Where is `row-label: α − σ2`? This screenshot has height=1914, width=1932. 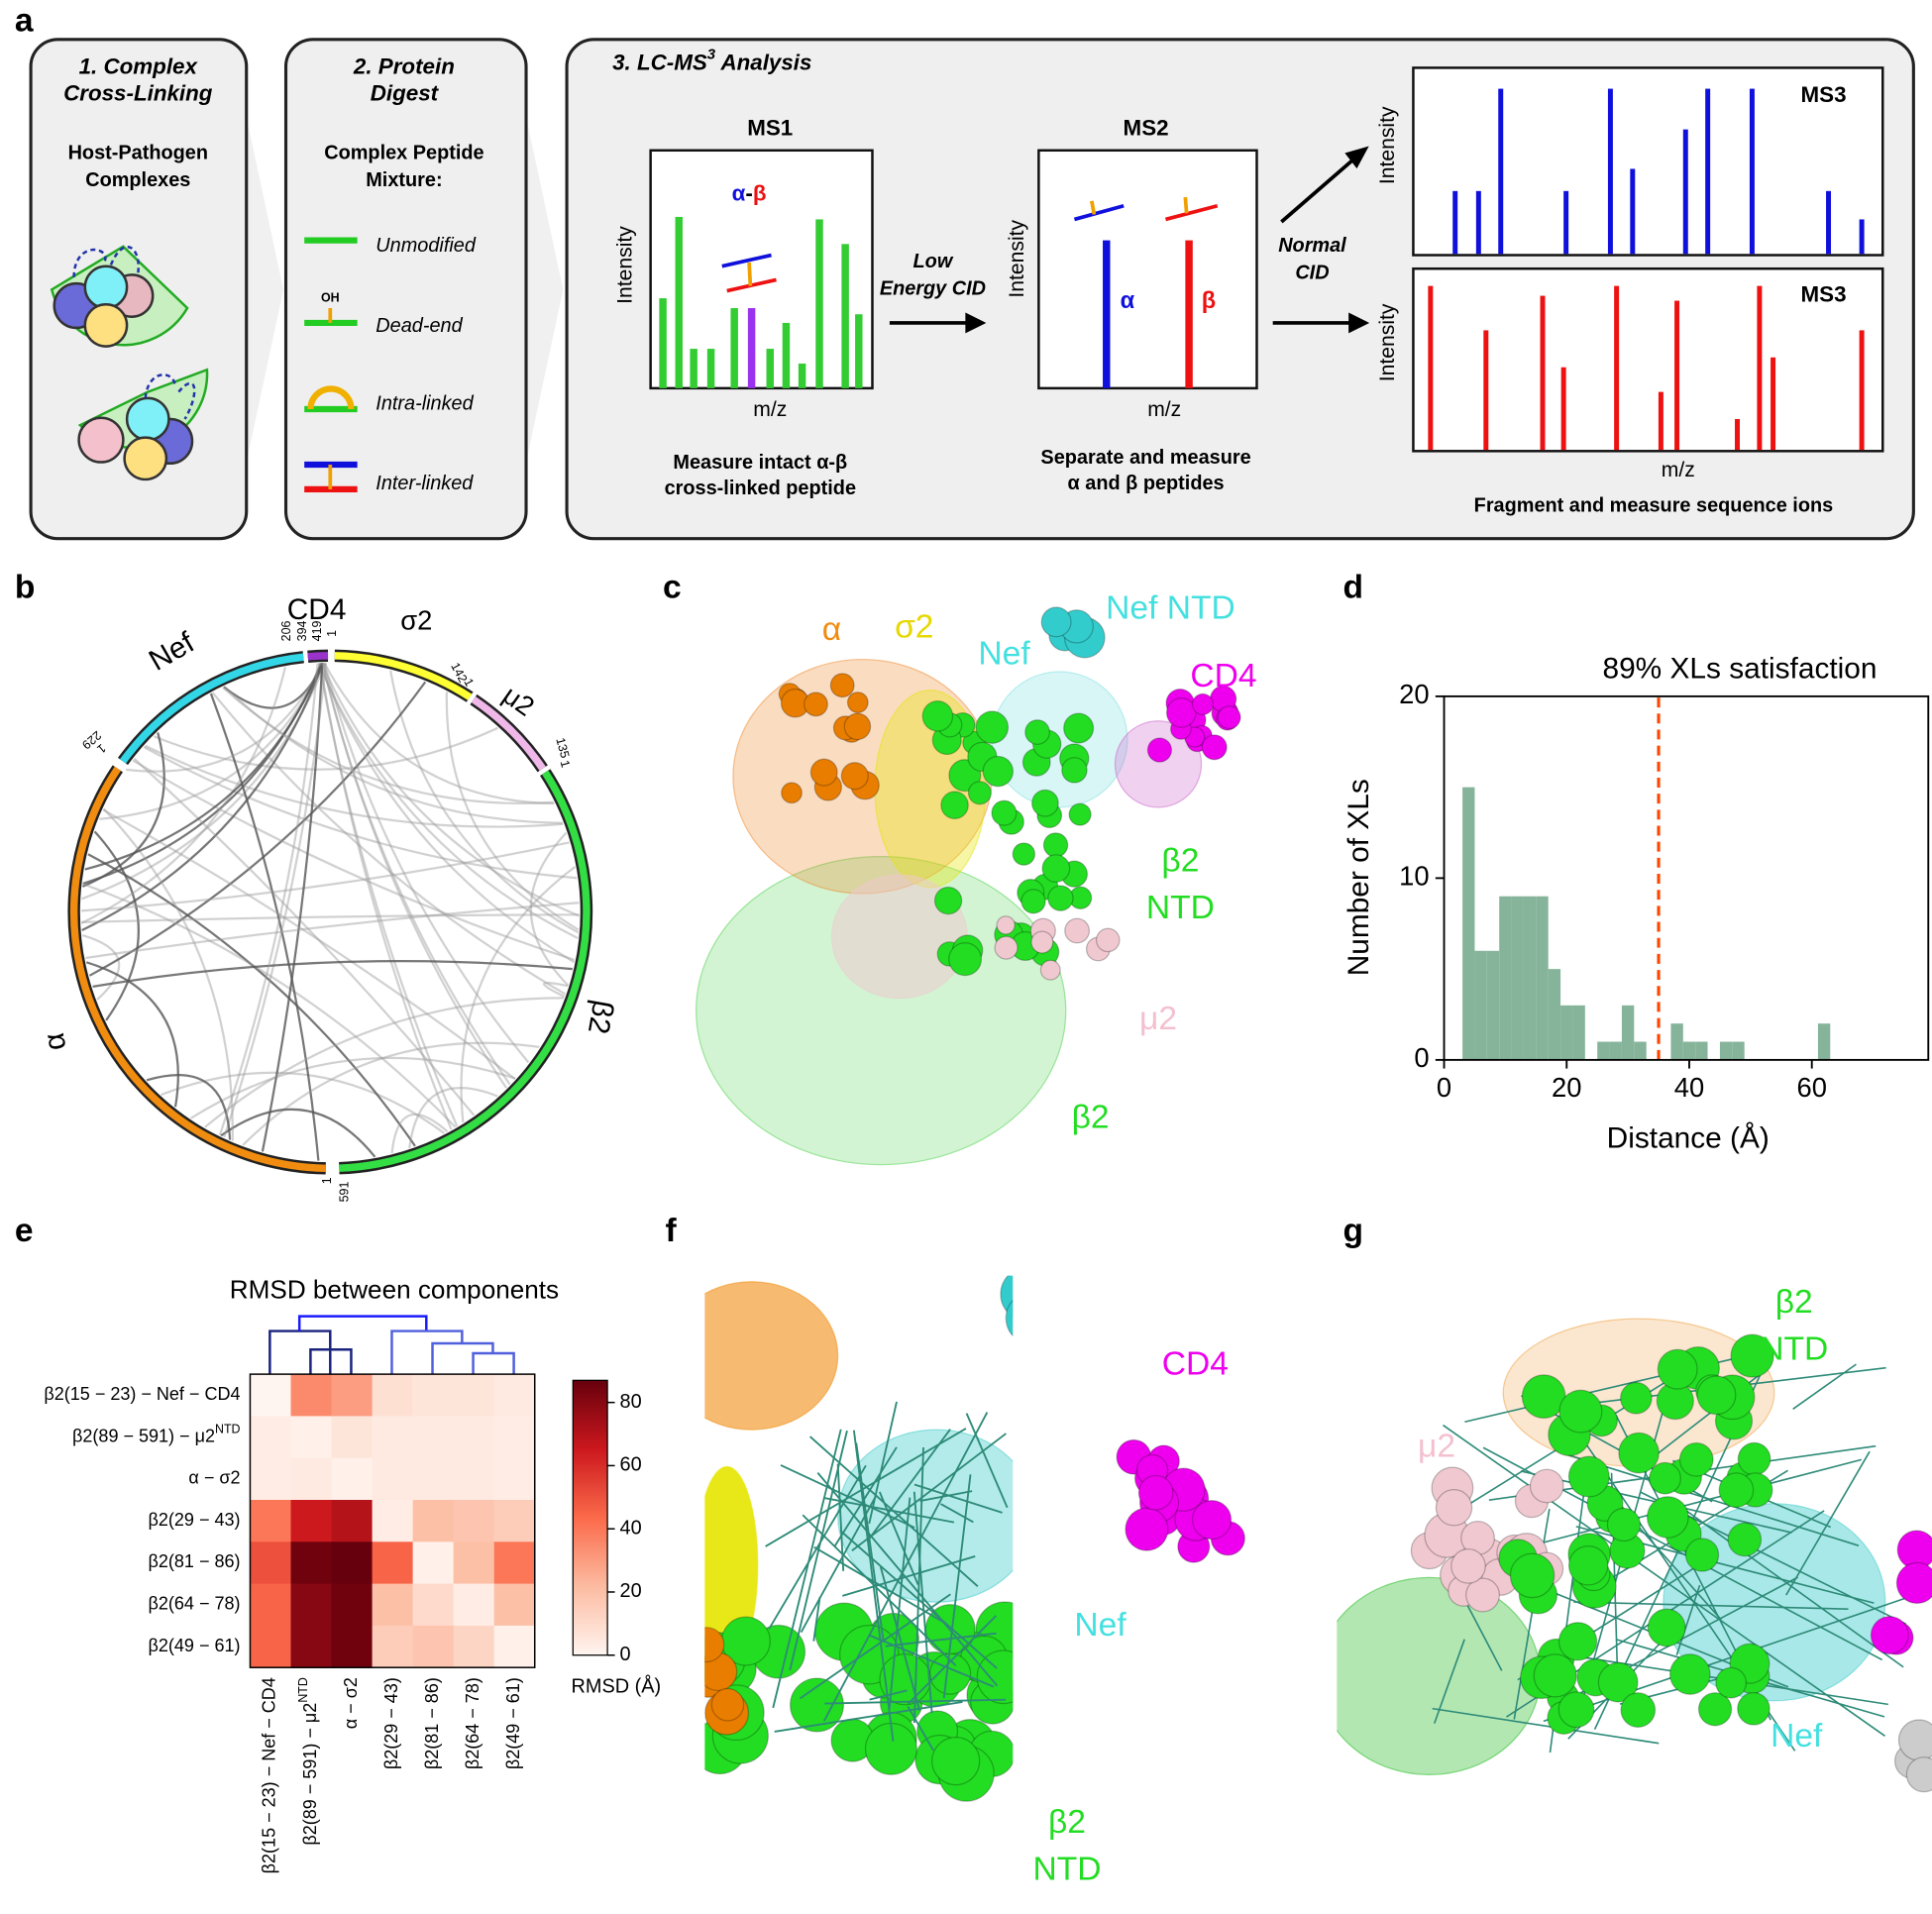 row-label: α − σ2 is located at coordinates (214, 1478).